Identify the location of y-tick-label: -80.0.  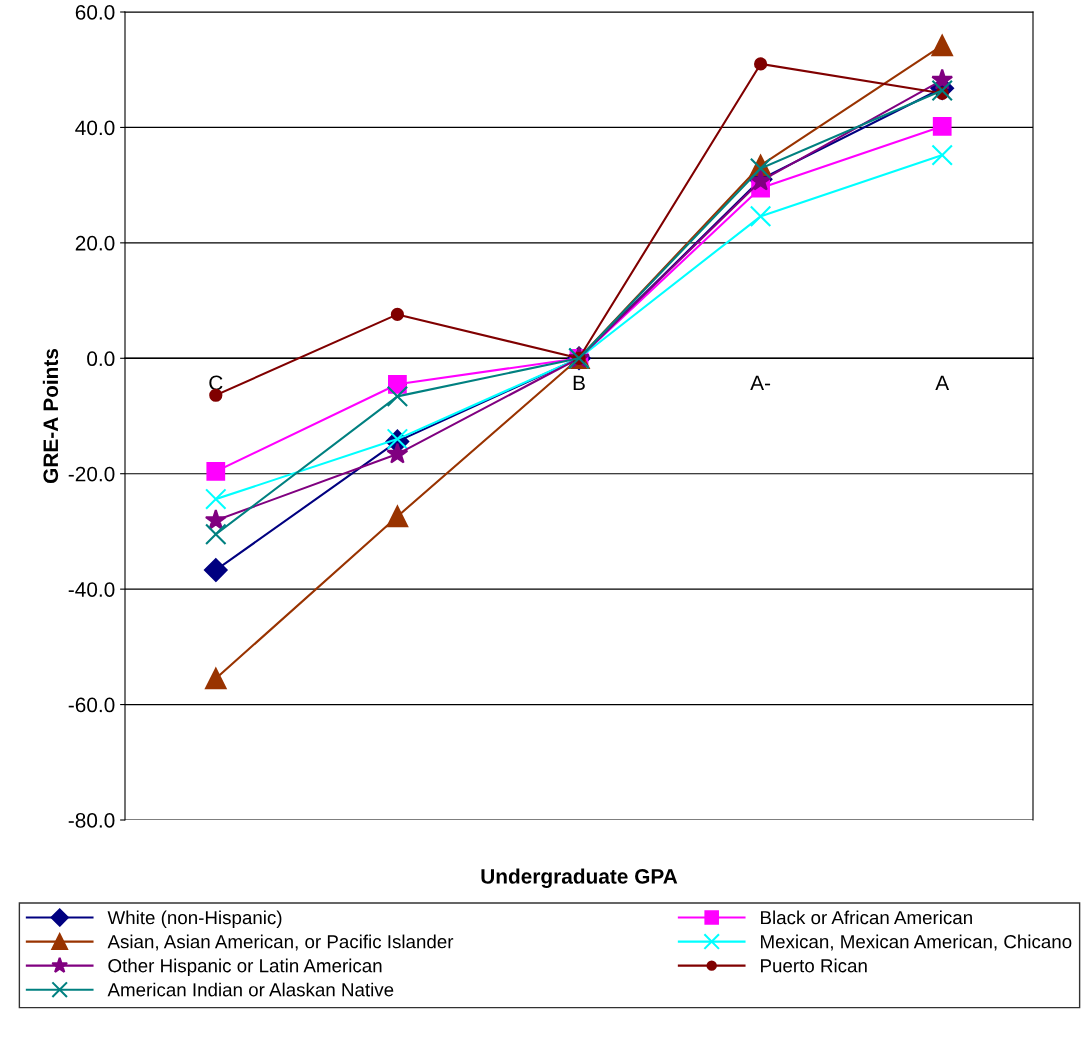
(91, 820).